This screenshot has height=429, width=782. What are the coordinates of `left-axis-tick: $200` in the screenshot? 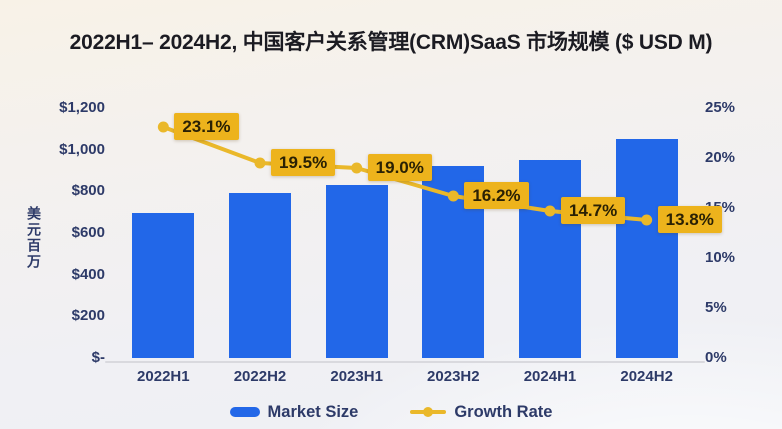 It's located at (88, 316).